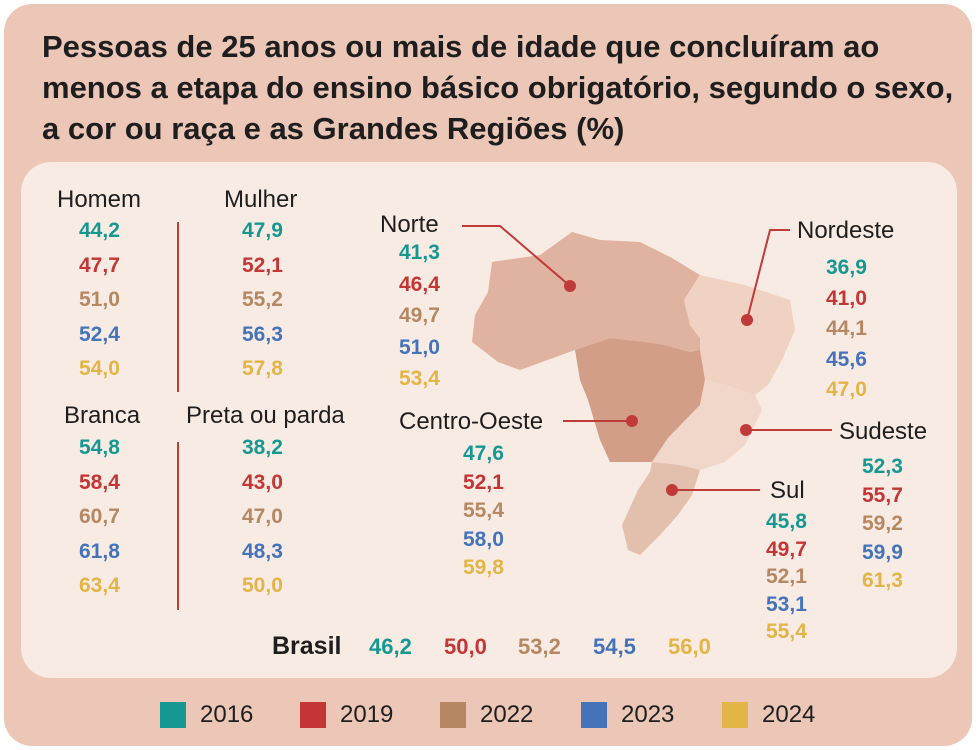  Describe the element at coordinates (262, 585) in the screenshot. I see `preta-parda-value-2024: 50,0` at that location.